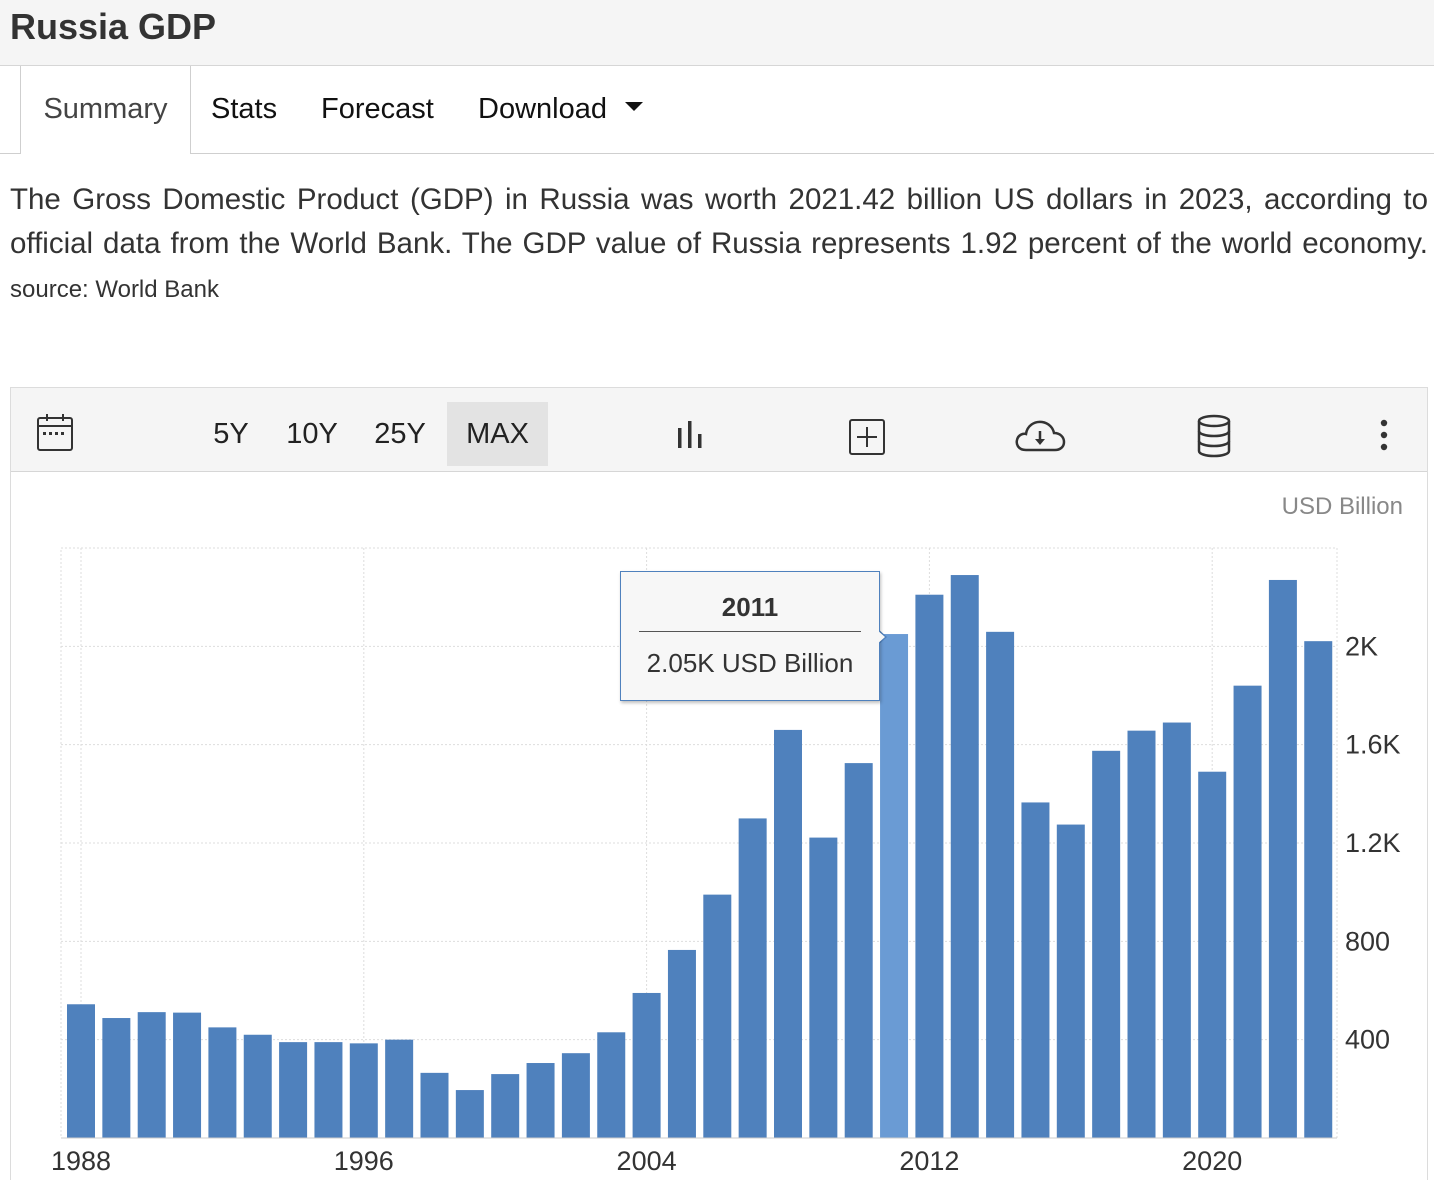 This screenshot has height=1181, width=1434. Describe the element at coordinates (1342, 506) in the screenshot. I see `unit-label: USD Billion` at that location.